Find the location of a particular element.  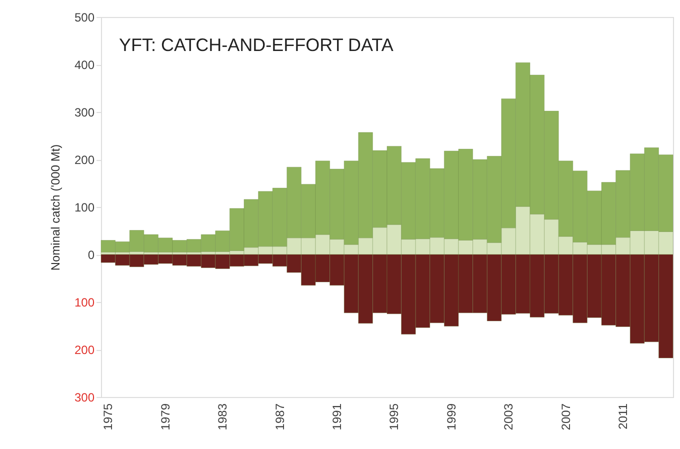

x-tick-label: 1991 is located at coordinates (337, 416).